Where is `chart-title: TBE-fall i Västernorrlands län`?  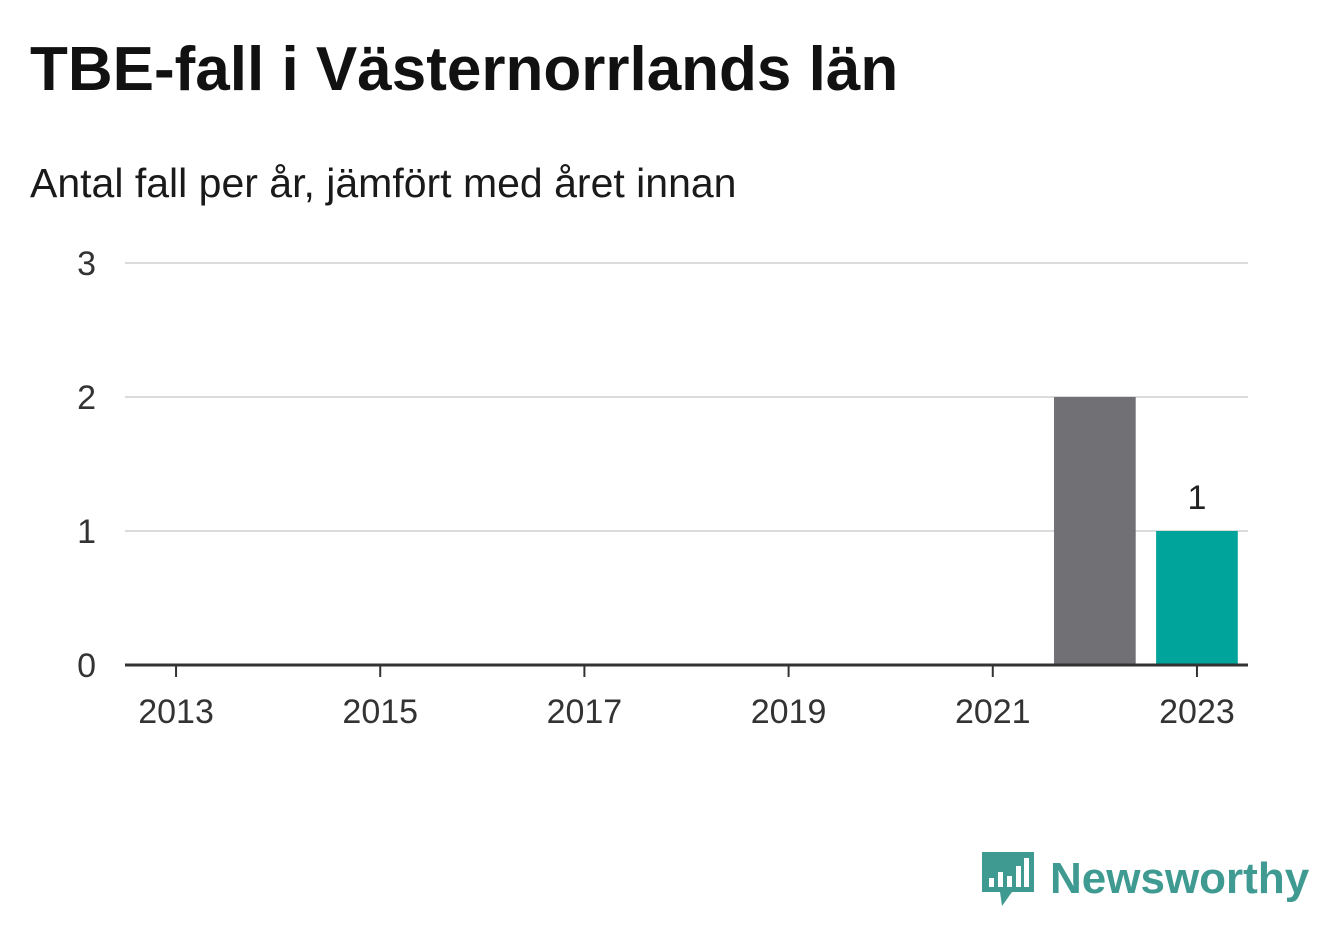 chart-title: TBE-fall i Västernorrlands län is located at coordinates (464, 69).